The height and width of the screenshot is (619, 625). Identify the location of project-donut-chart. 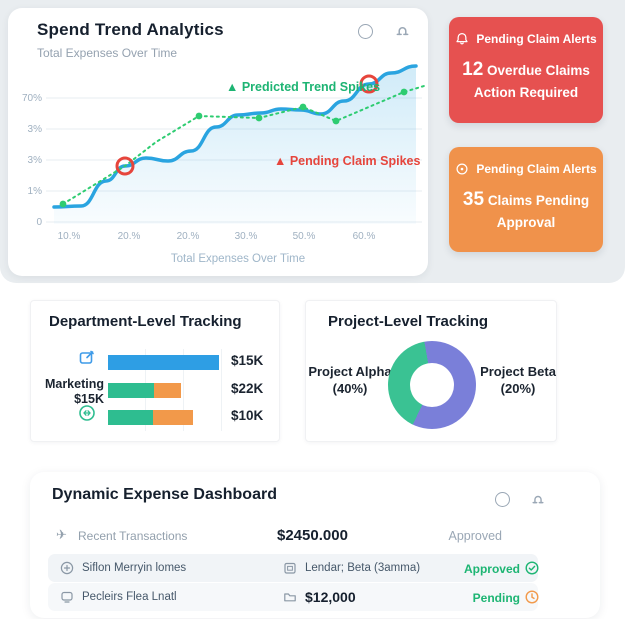
(432, 385).